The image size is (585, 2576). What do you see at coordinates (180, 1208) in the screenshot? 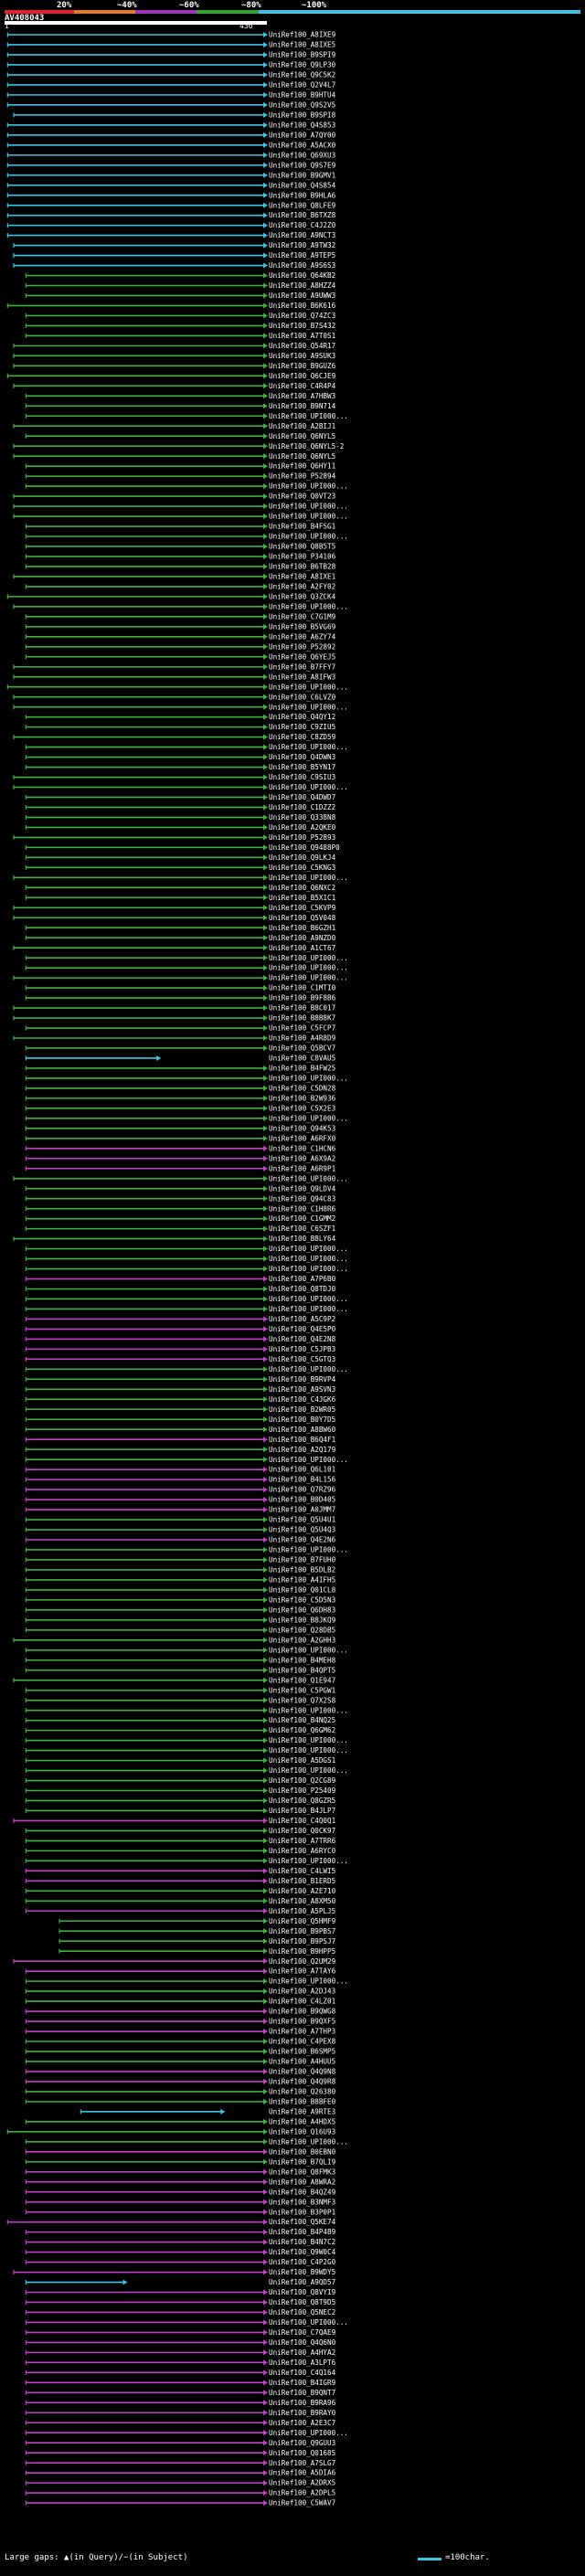
I see `hit-row: UniRef100_C1H8R6` at bounding box center [180, 1208].